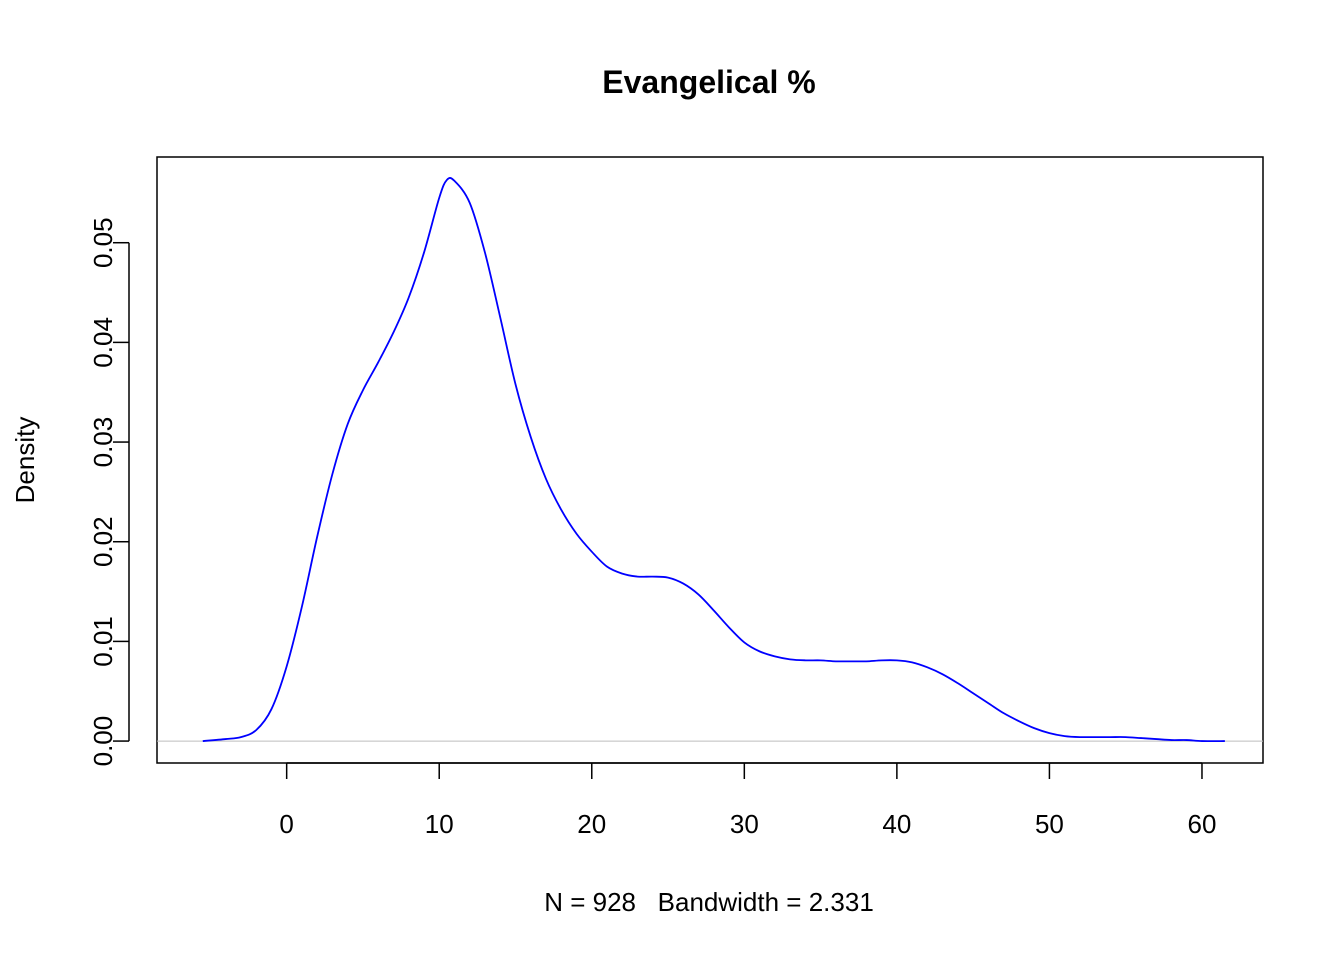 The image size is (1344, 960). I want to click on chart-title: Evangelical %, so click(708, 82).